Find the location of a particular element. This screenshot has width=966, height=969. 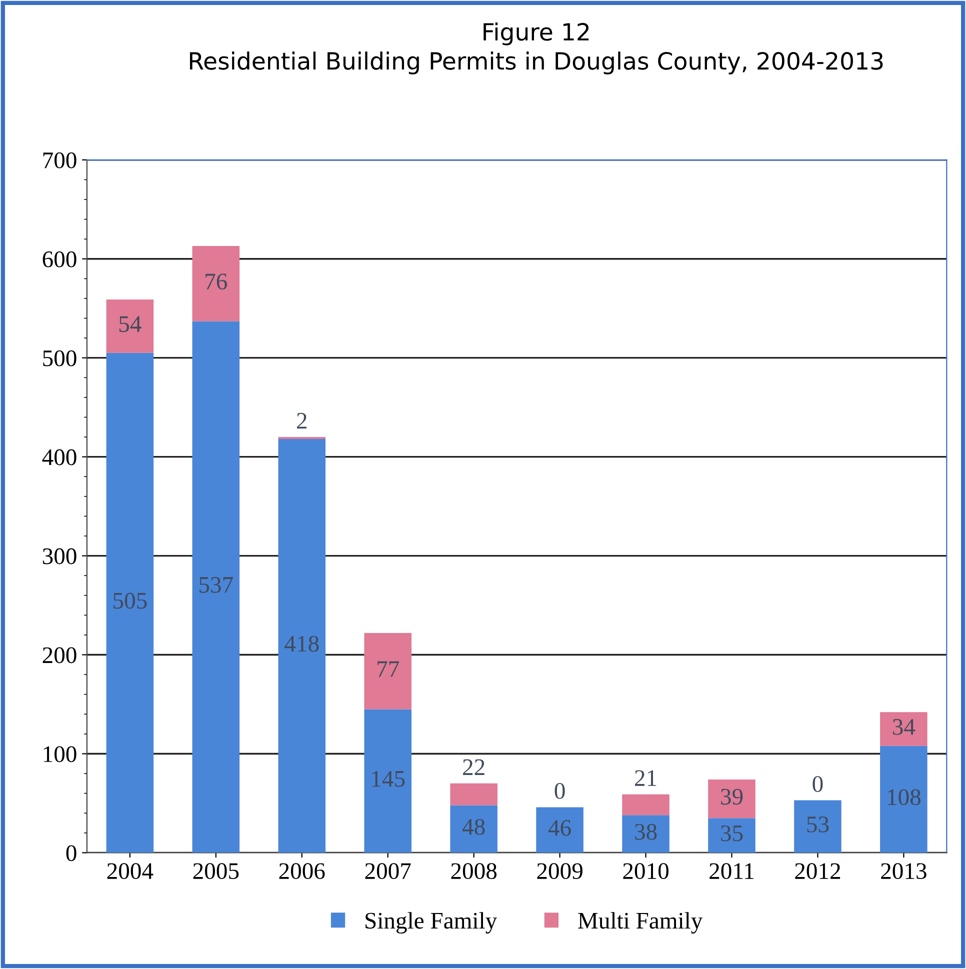

y-tick-label: 600 is located at coordinates (59, 259).